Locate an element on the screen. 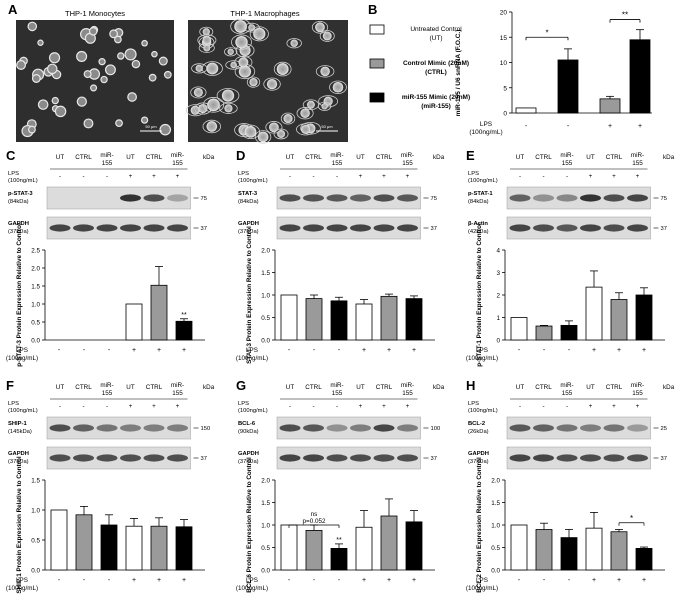 The width and height of the screenshot is (690, 611). y-tick-label: 0 is located at coordinates (498, 340).